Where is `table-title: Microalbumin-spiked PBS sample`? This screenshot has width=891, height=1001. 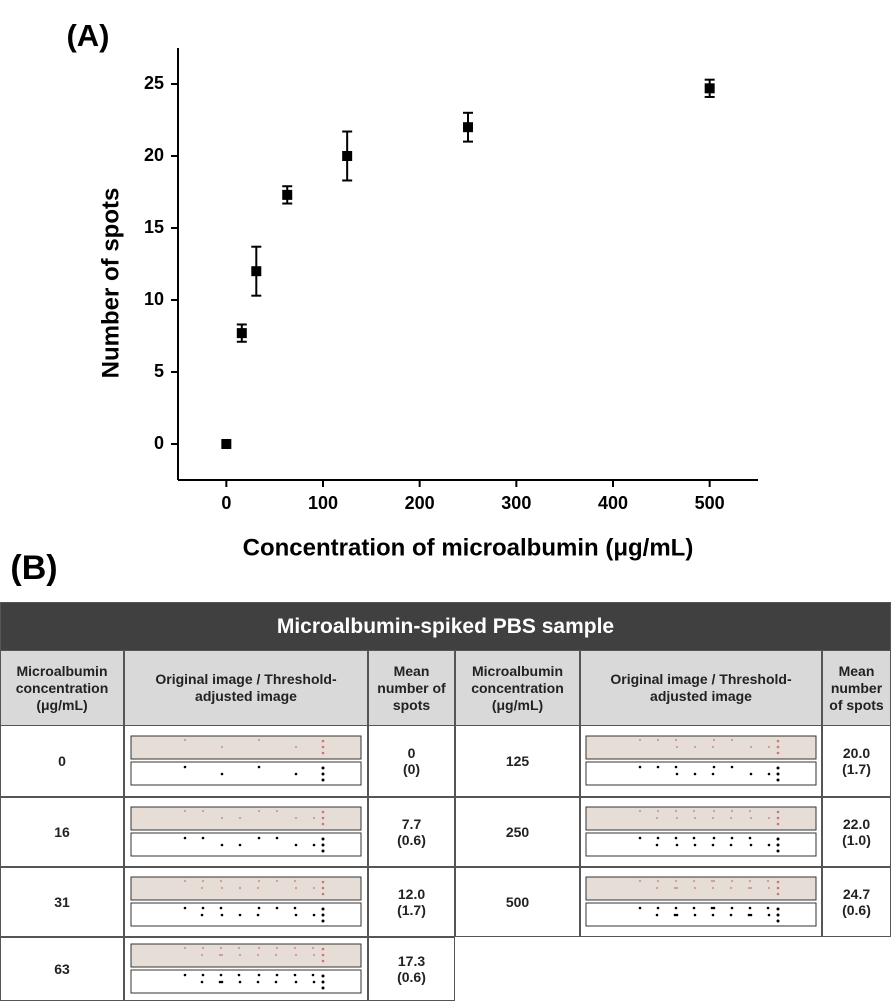
table-title: Microalbumin-spiked PBS sample is located at coordinates (445, 626).